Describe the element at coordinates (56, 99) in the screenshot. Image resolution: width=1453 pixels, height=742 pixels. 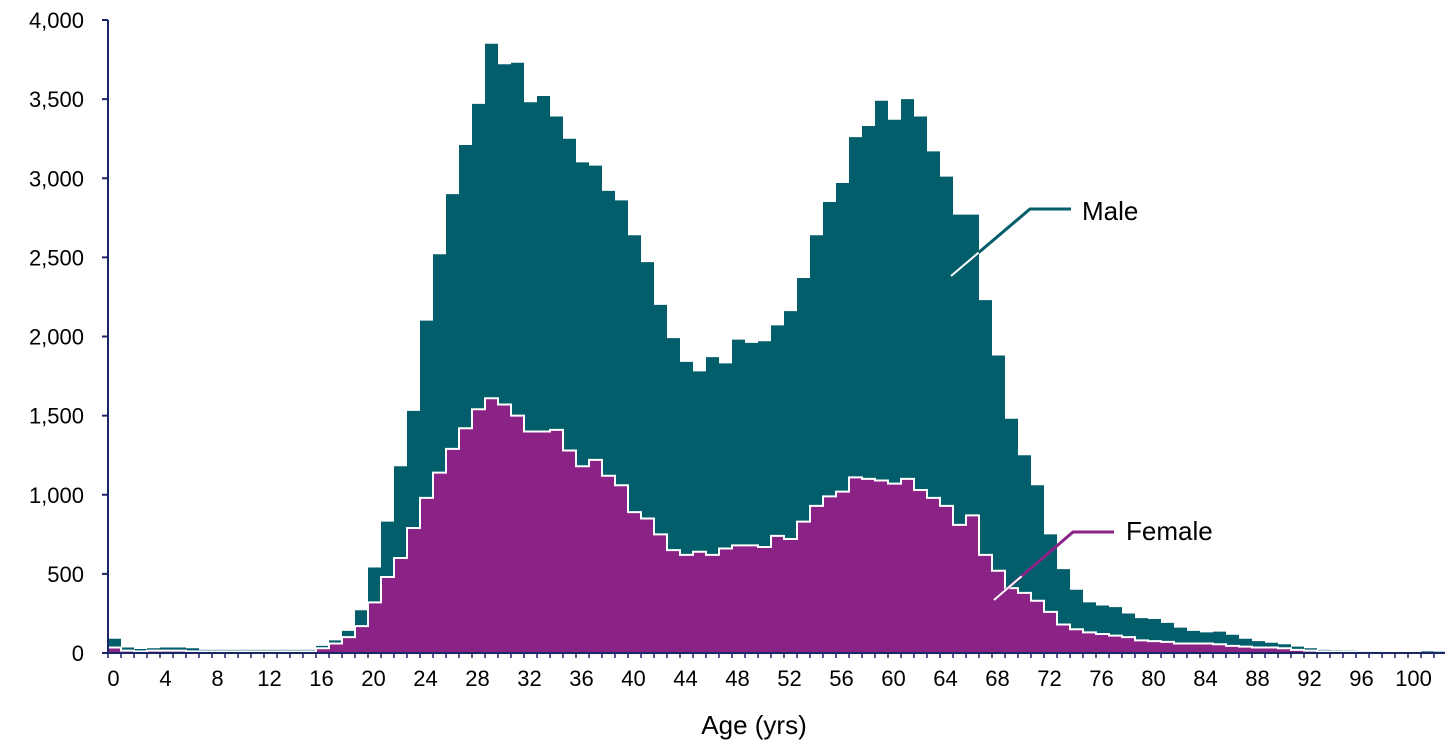
I see `y-tick-label: 3,500` at that location.